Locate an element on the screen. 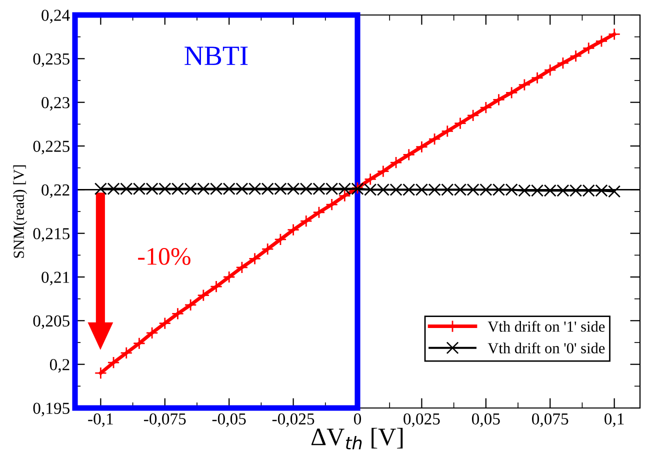 This screenshot has width=645, height=451. y-tick-label: 0,24 is located at coordinates (56, 17).